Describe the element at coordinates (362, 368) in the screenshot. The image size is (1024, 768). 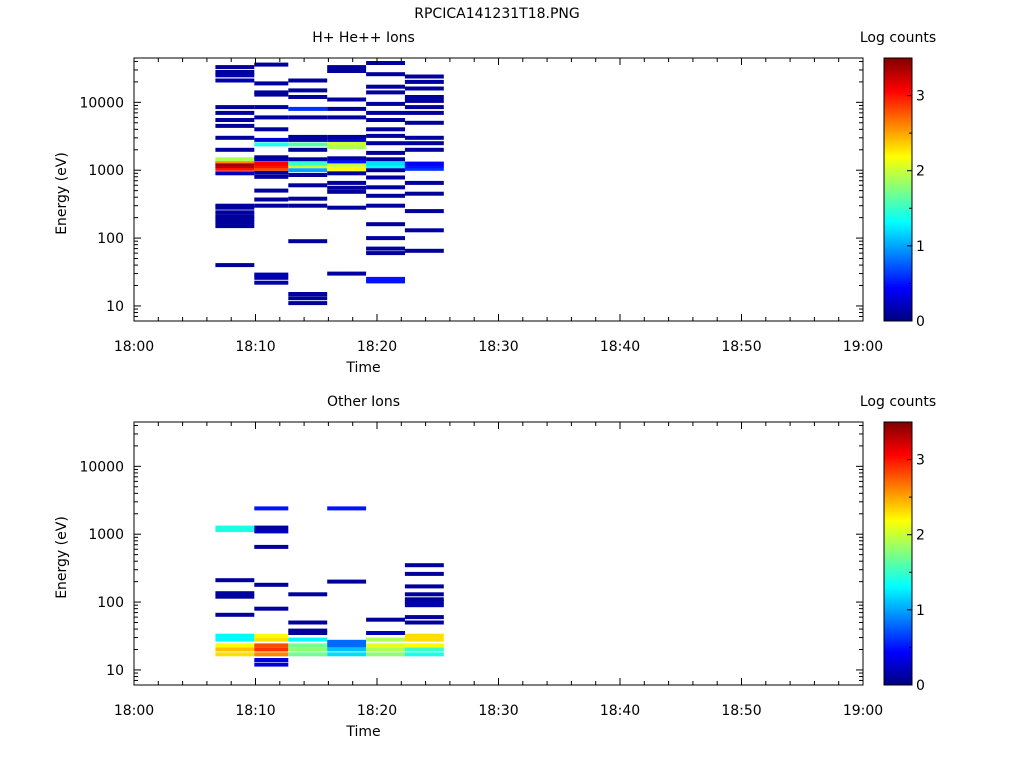
I see `x-axis-label: Time` at that location.